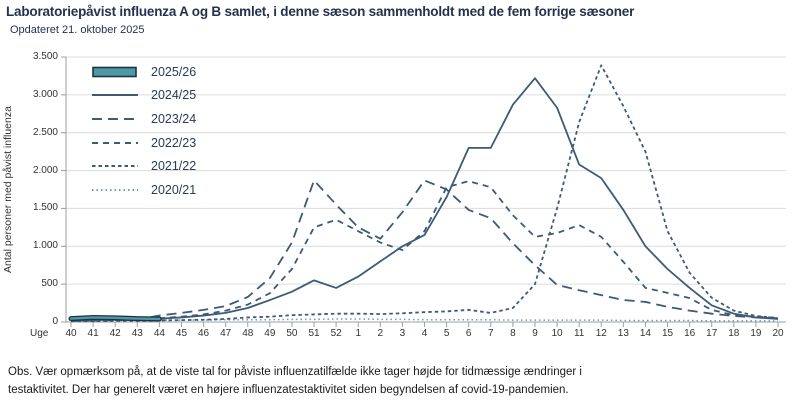 The height and width of the screenshot is (407, 800). Describe the element at coordinates (380, 333) in the screenshot. I see `x-tick-label: 2` at that location.